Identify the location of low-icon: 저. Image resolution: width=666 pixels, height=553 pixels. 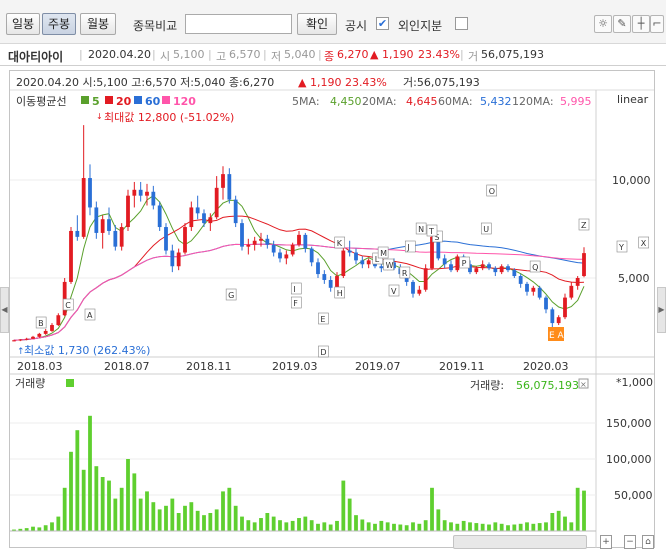
(276, 56).